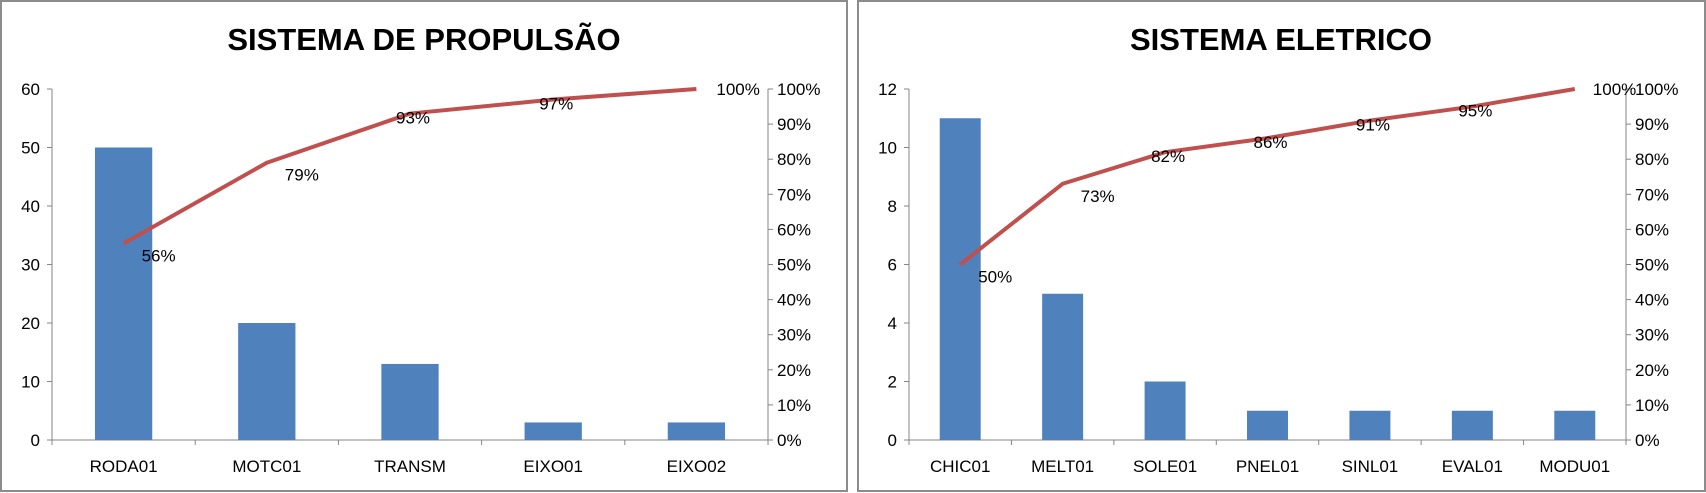 The width and height of the screenshot is (1706, 493). I want to click on bar-motc01, so click(267, 381).